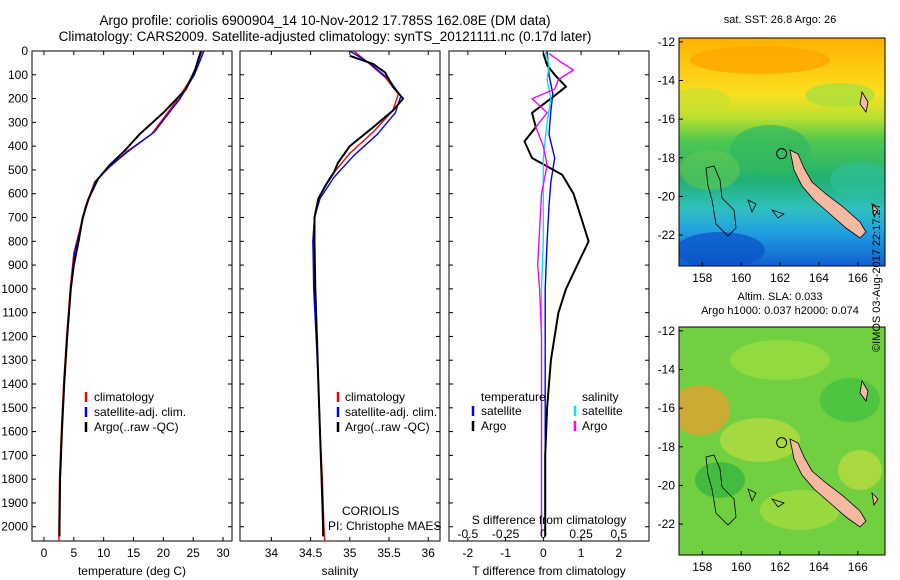  I want to click on legend-t-argo-label: Argo, so click(494, 426).